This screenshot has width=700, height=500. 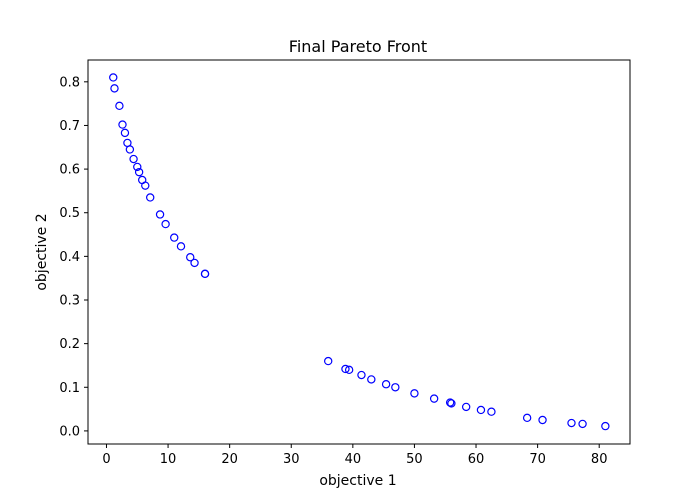 What do you see at coordinates (69, 344) in the screenshot?
I see `y-tick-label: 0.2` at bounding box center [69, 344].